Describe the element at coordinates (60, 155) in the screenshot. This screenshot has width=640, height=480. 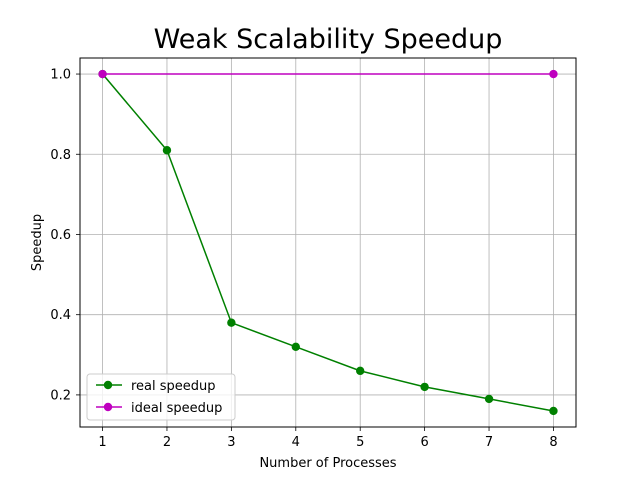
I see `y-tick-label: 0.8` at that location.